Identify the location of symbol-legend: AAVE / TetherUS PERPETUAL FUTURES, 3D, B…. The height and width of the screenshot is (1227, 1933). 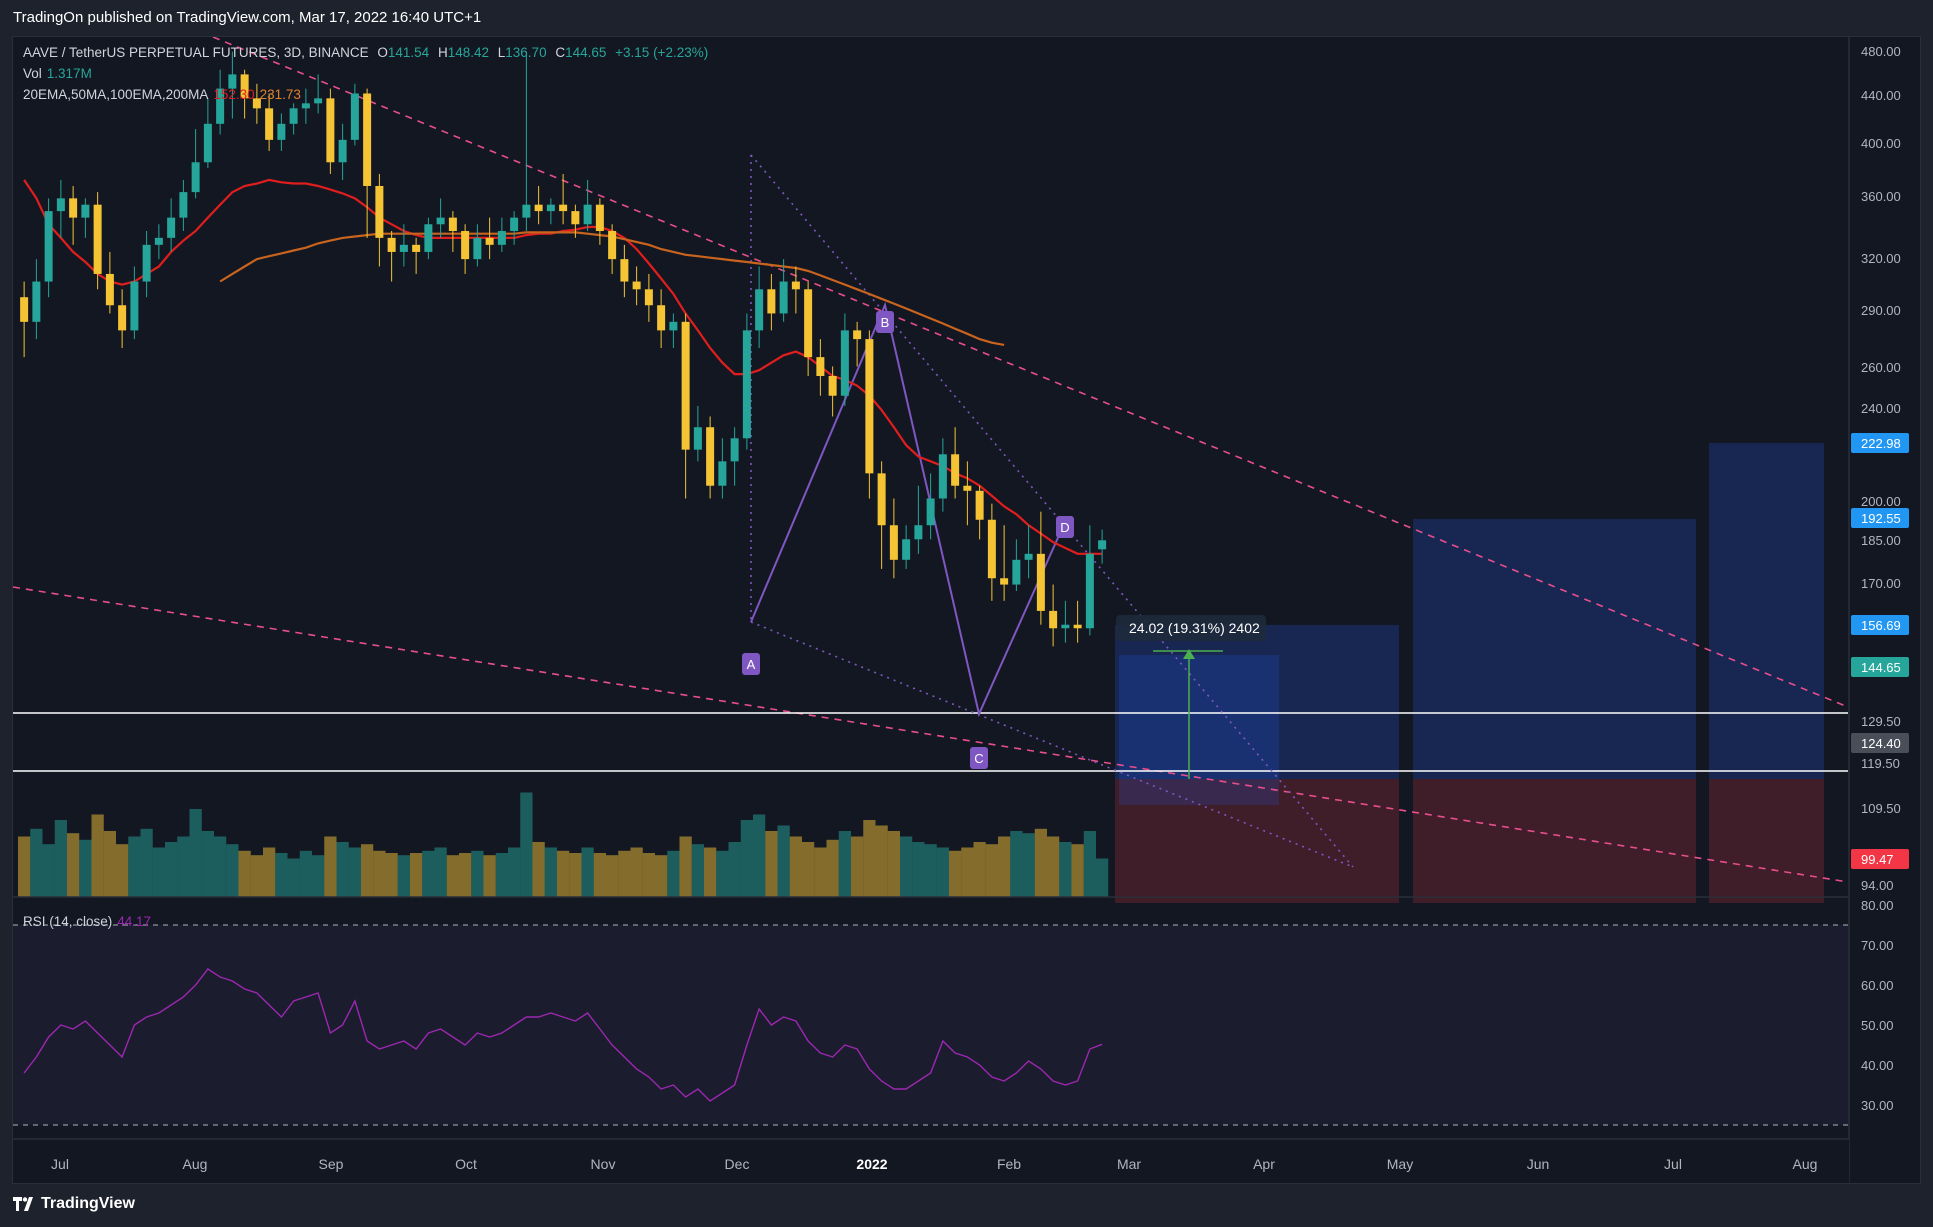
(366, 52).